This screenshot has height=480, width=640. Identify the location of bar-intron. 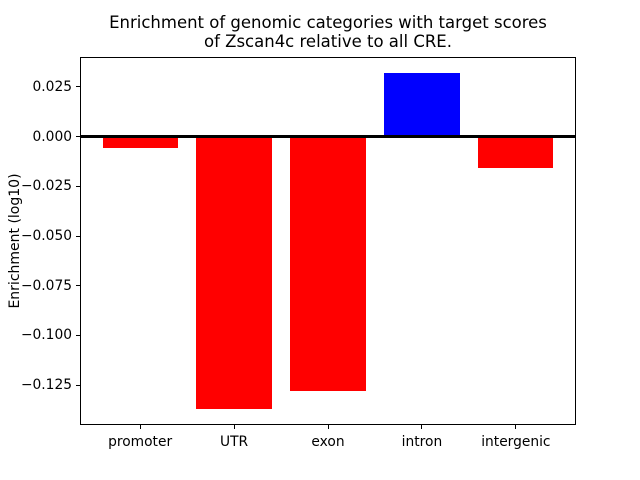
(422, 104).